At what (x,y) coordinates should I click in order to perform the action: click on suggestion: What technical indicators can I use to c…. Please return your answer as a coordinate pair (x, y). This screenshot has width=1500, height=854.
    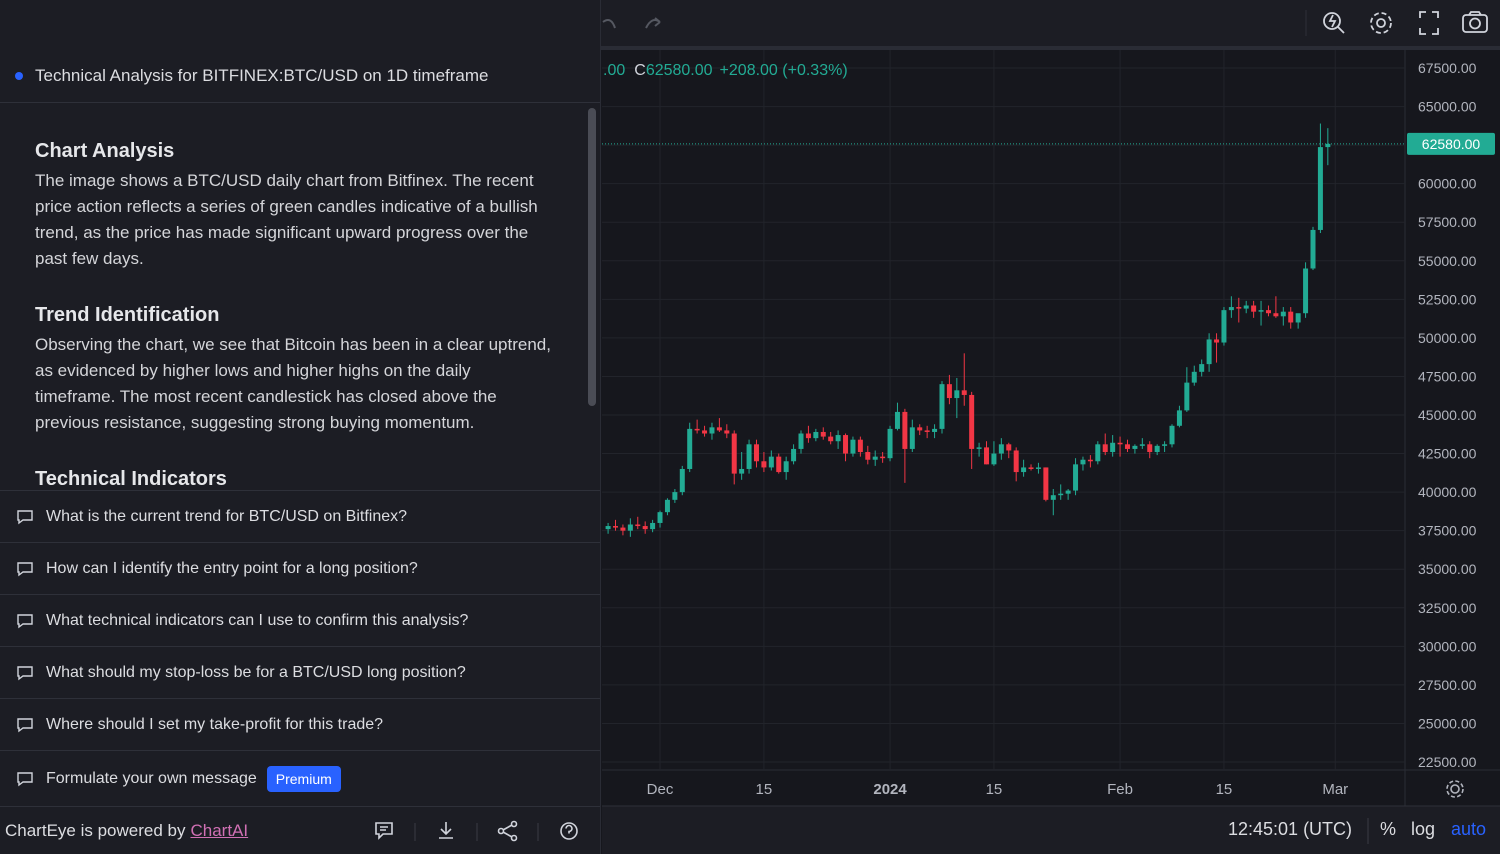
    Looking at the image, I should click on (300, 620).